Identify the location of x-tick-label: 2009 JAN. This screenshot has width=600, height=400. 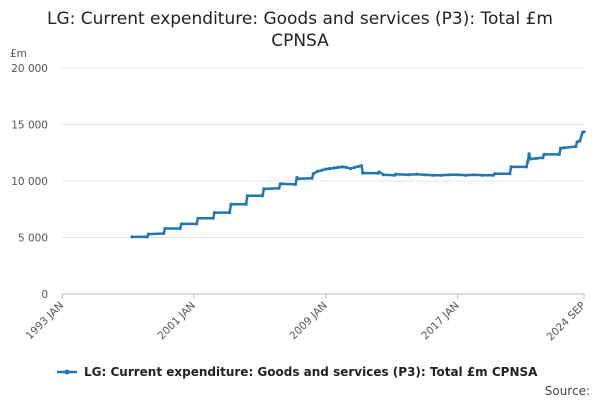
(308, 321).